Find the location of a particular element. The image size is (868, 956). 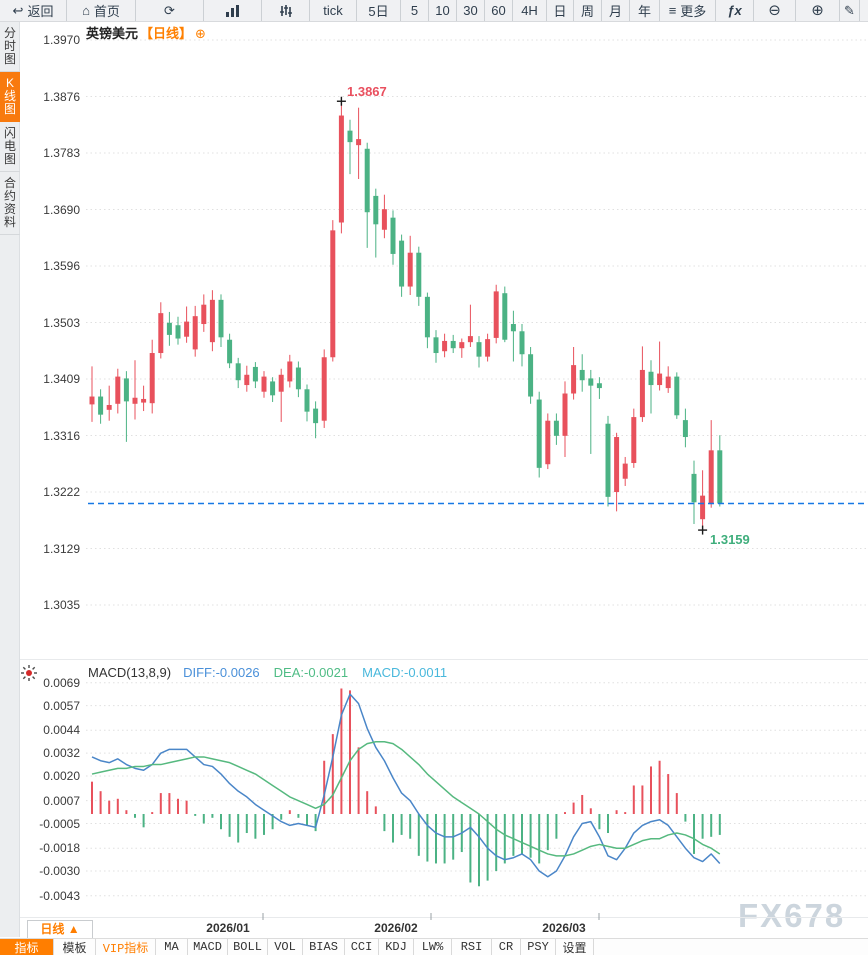

toolbar-button-zout: ⊖ is located at coordinates (775, 10).